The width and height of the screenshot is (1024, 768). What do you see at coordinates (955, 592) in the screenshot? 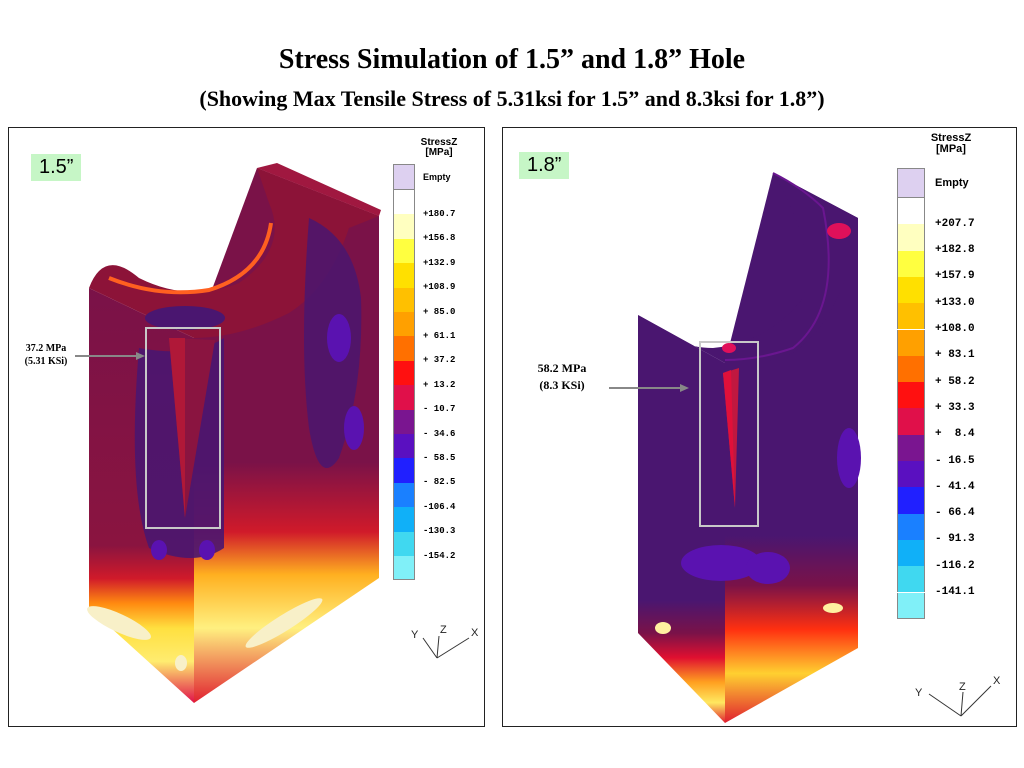
I see `legend-value: -141.1` at bounding box center [955, 592].